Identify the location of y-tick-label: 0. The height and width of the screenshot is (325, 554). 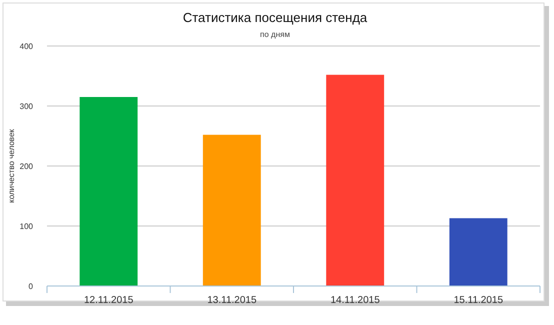
(31, 286).